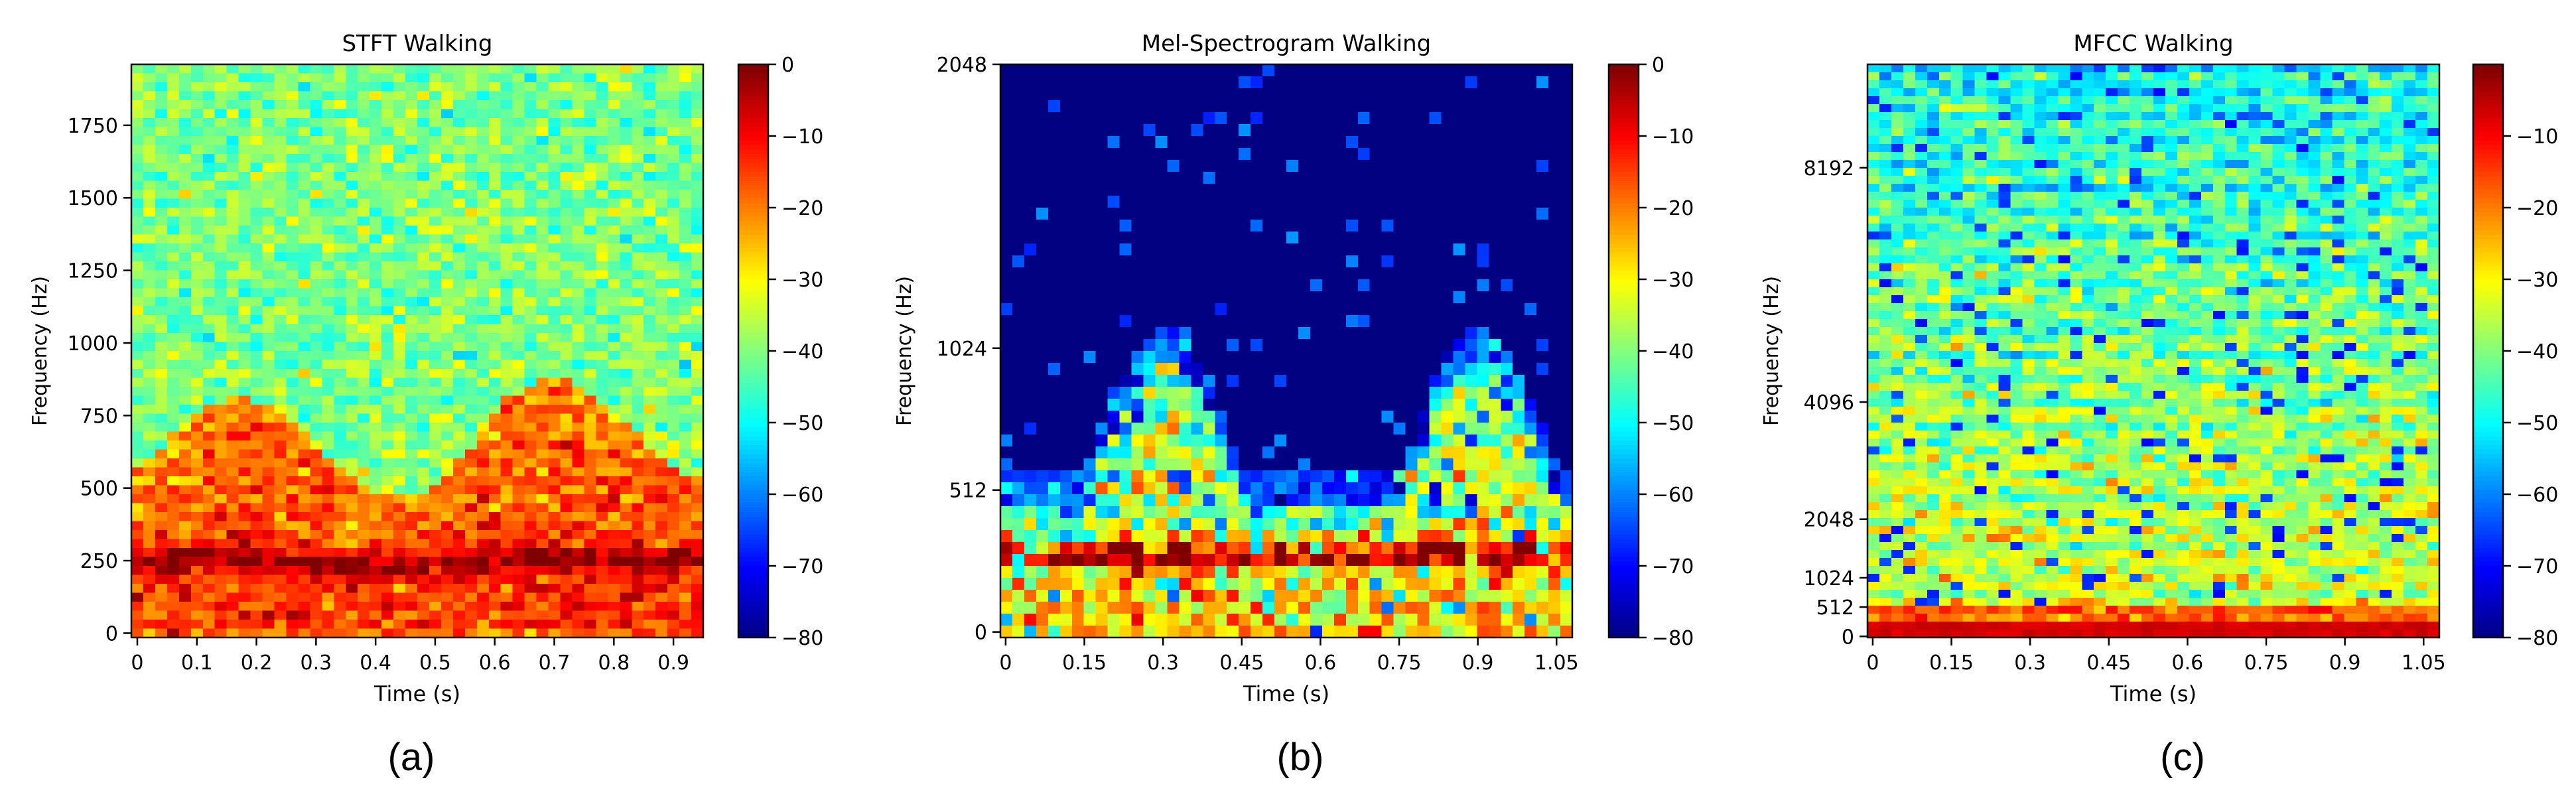  What do you see at coordinates (802, 280) in the screenshot?
I see `colorbar-tick-label: −30` at bounding box center [802, 280].